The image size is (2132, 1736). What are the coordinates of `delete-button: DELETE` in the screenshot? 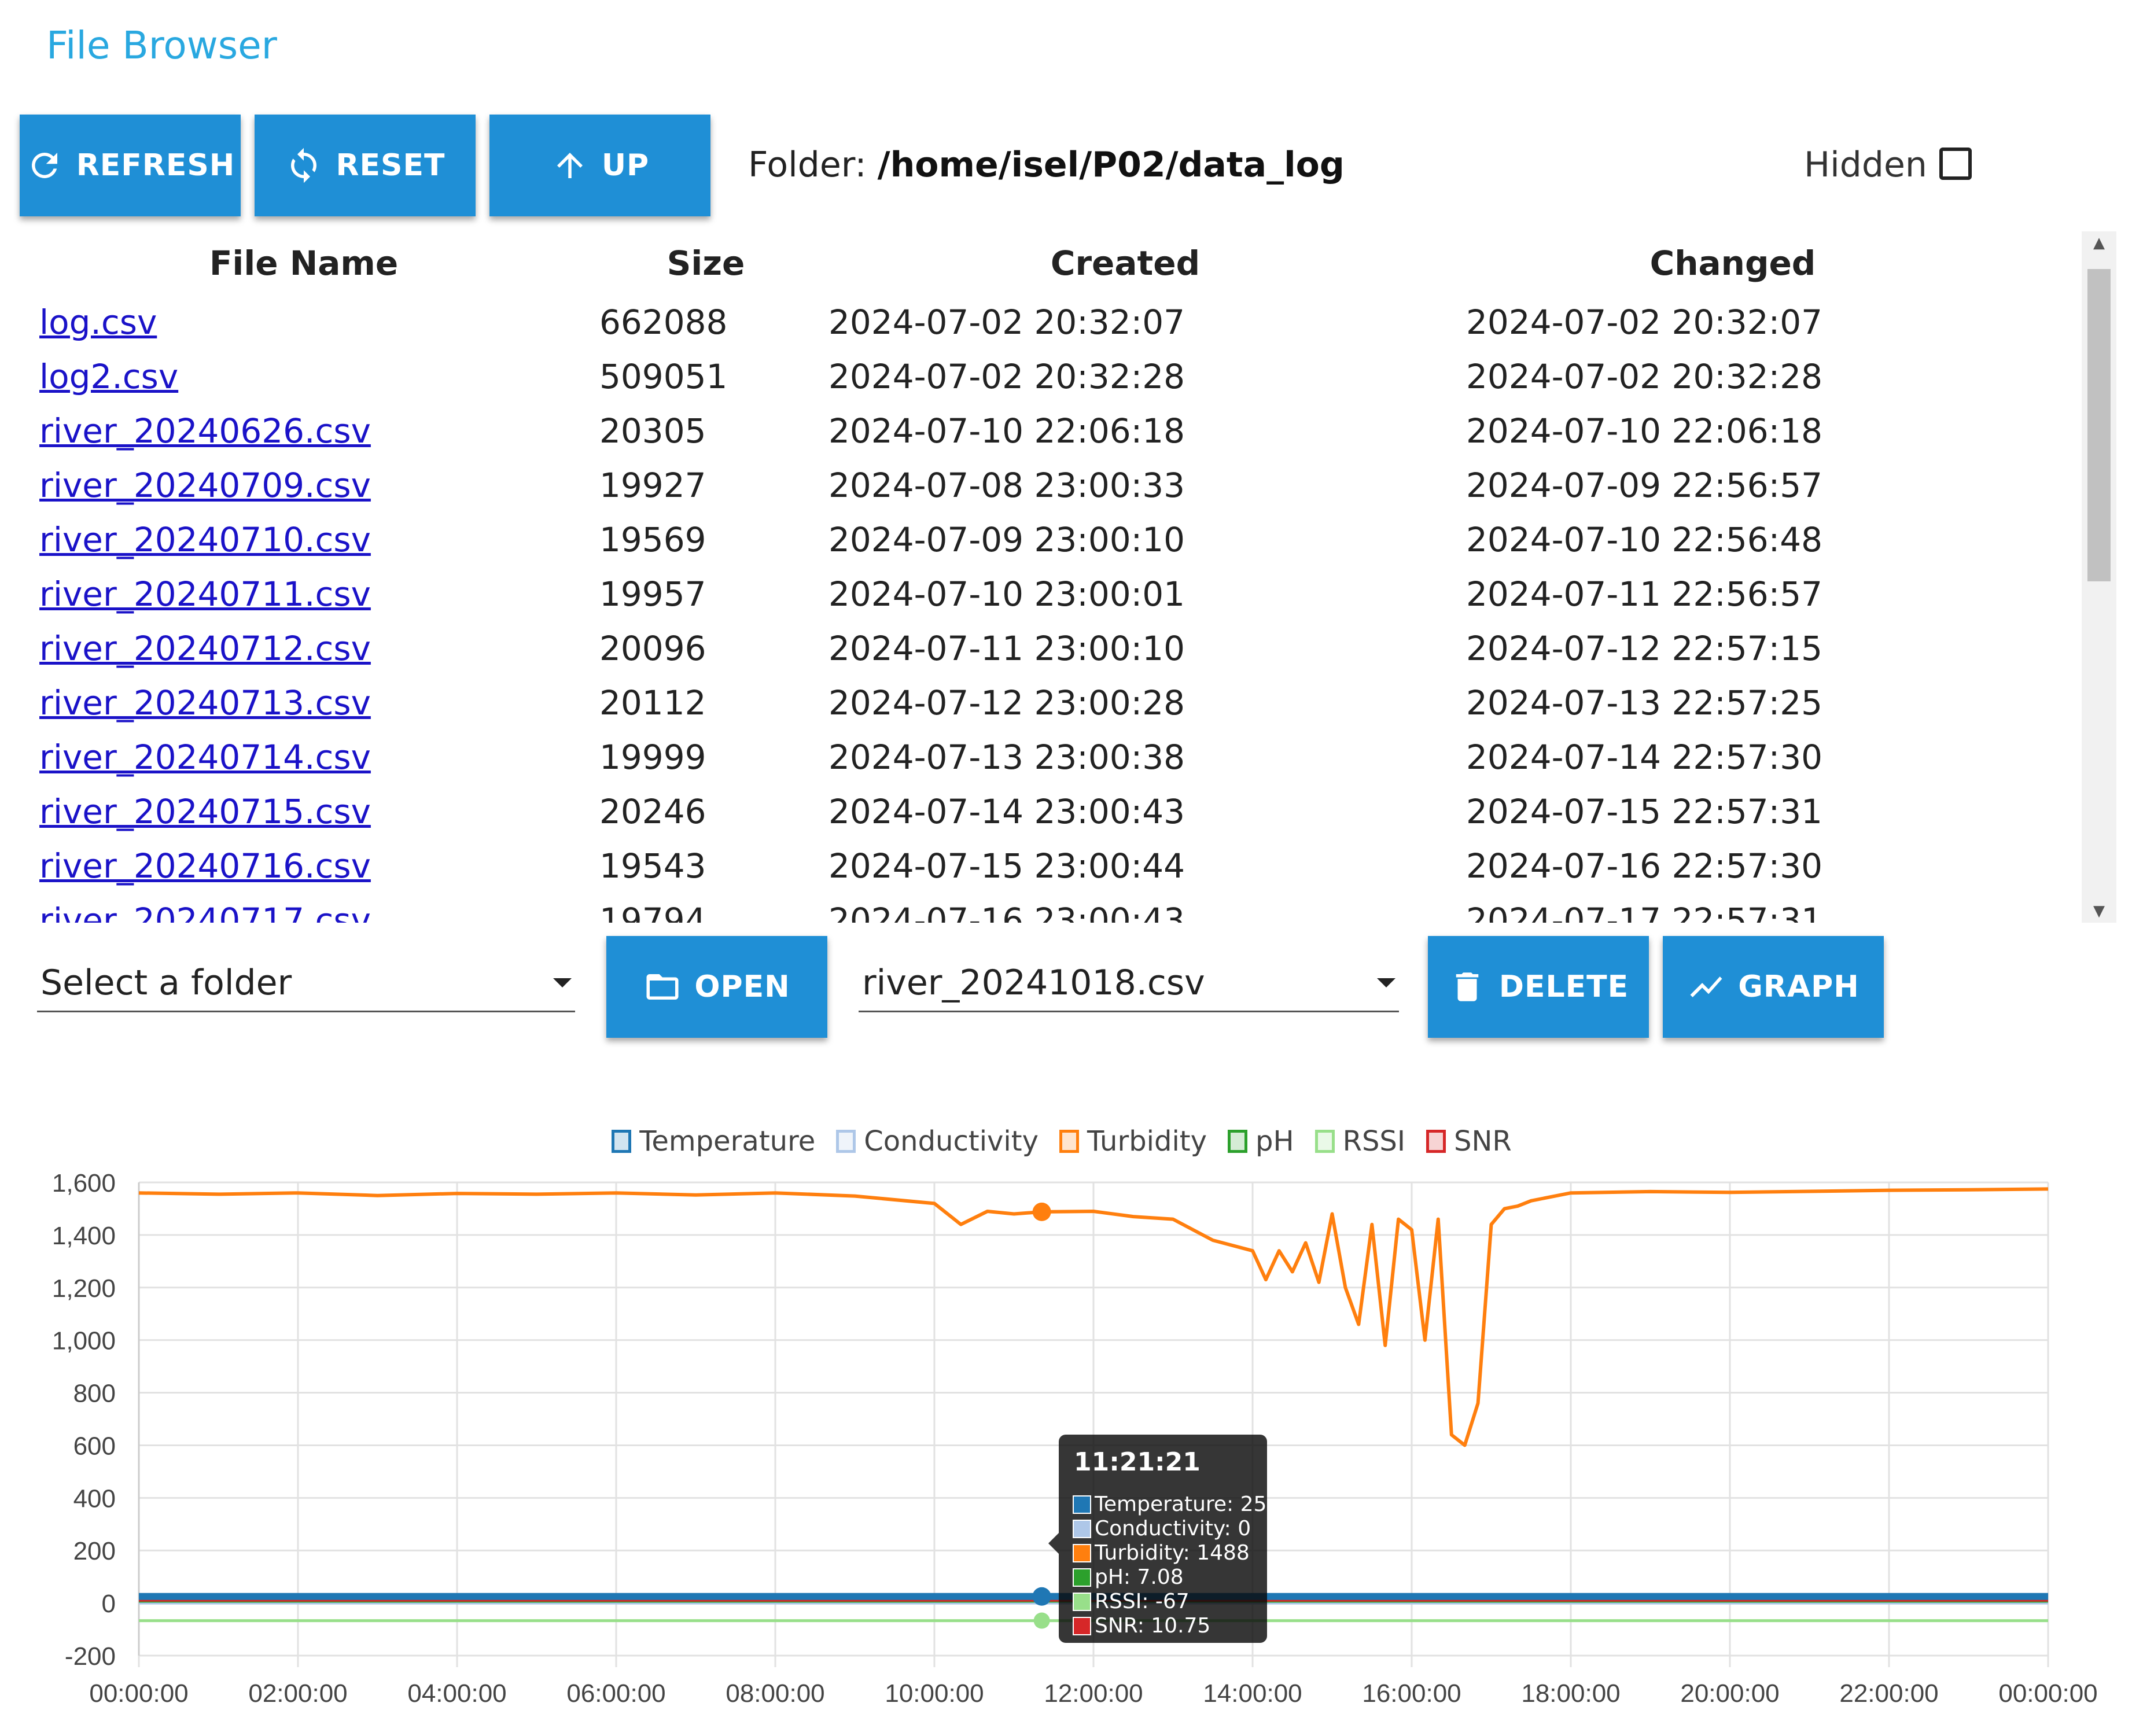 It's located at (1538, 987).